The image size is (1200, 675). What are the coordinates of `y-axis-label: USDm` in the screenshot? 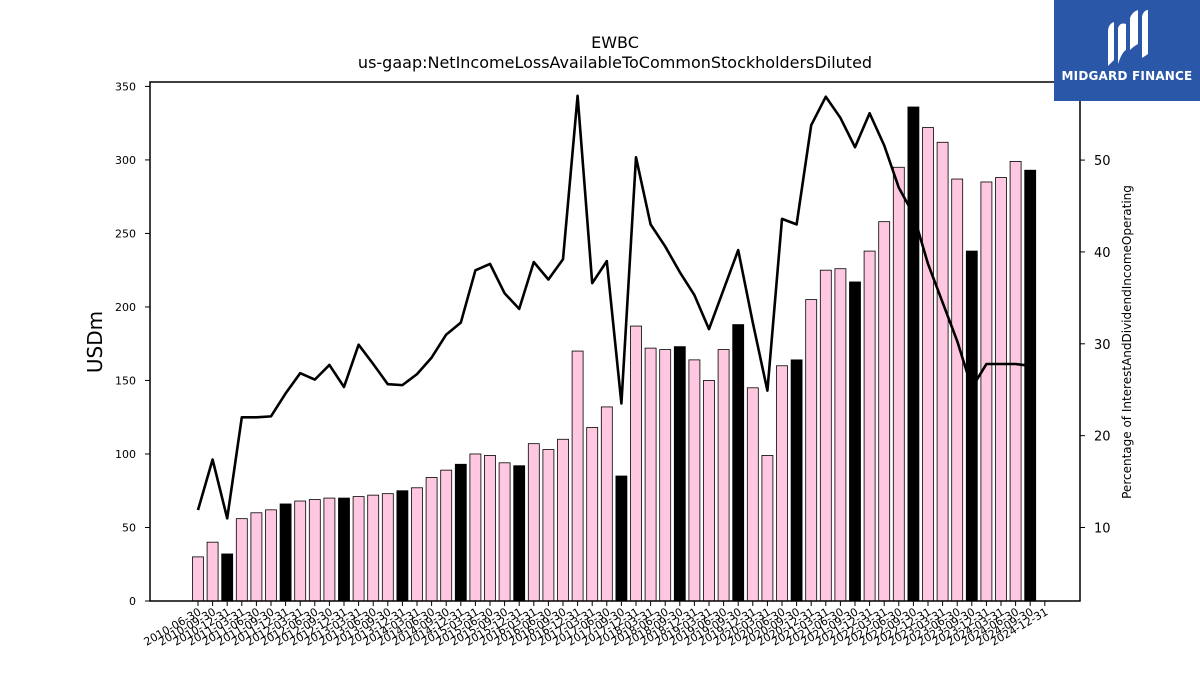 It's located at (95, 342).